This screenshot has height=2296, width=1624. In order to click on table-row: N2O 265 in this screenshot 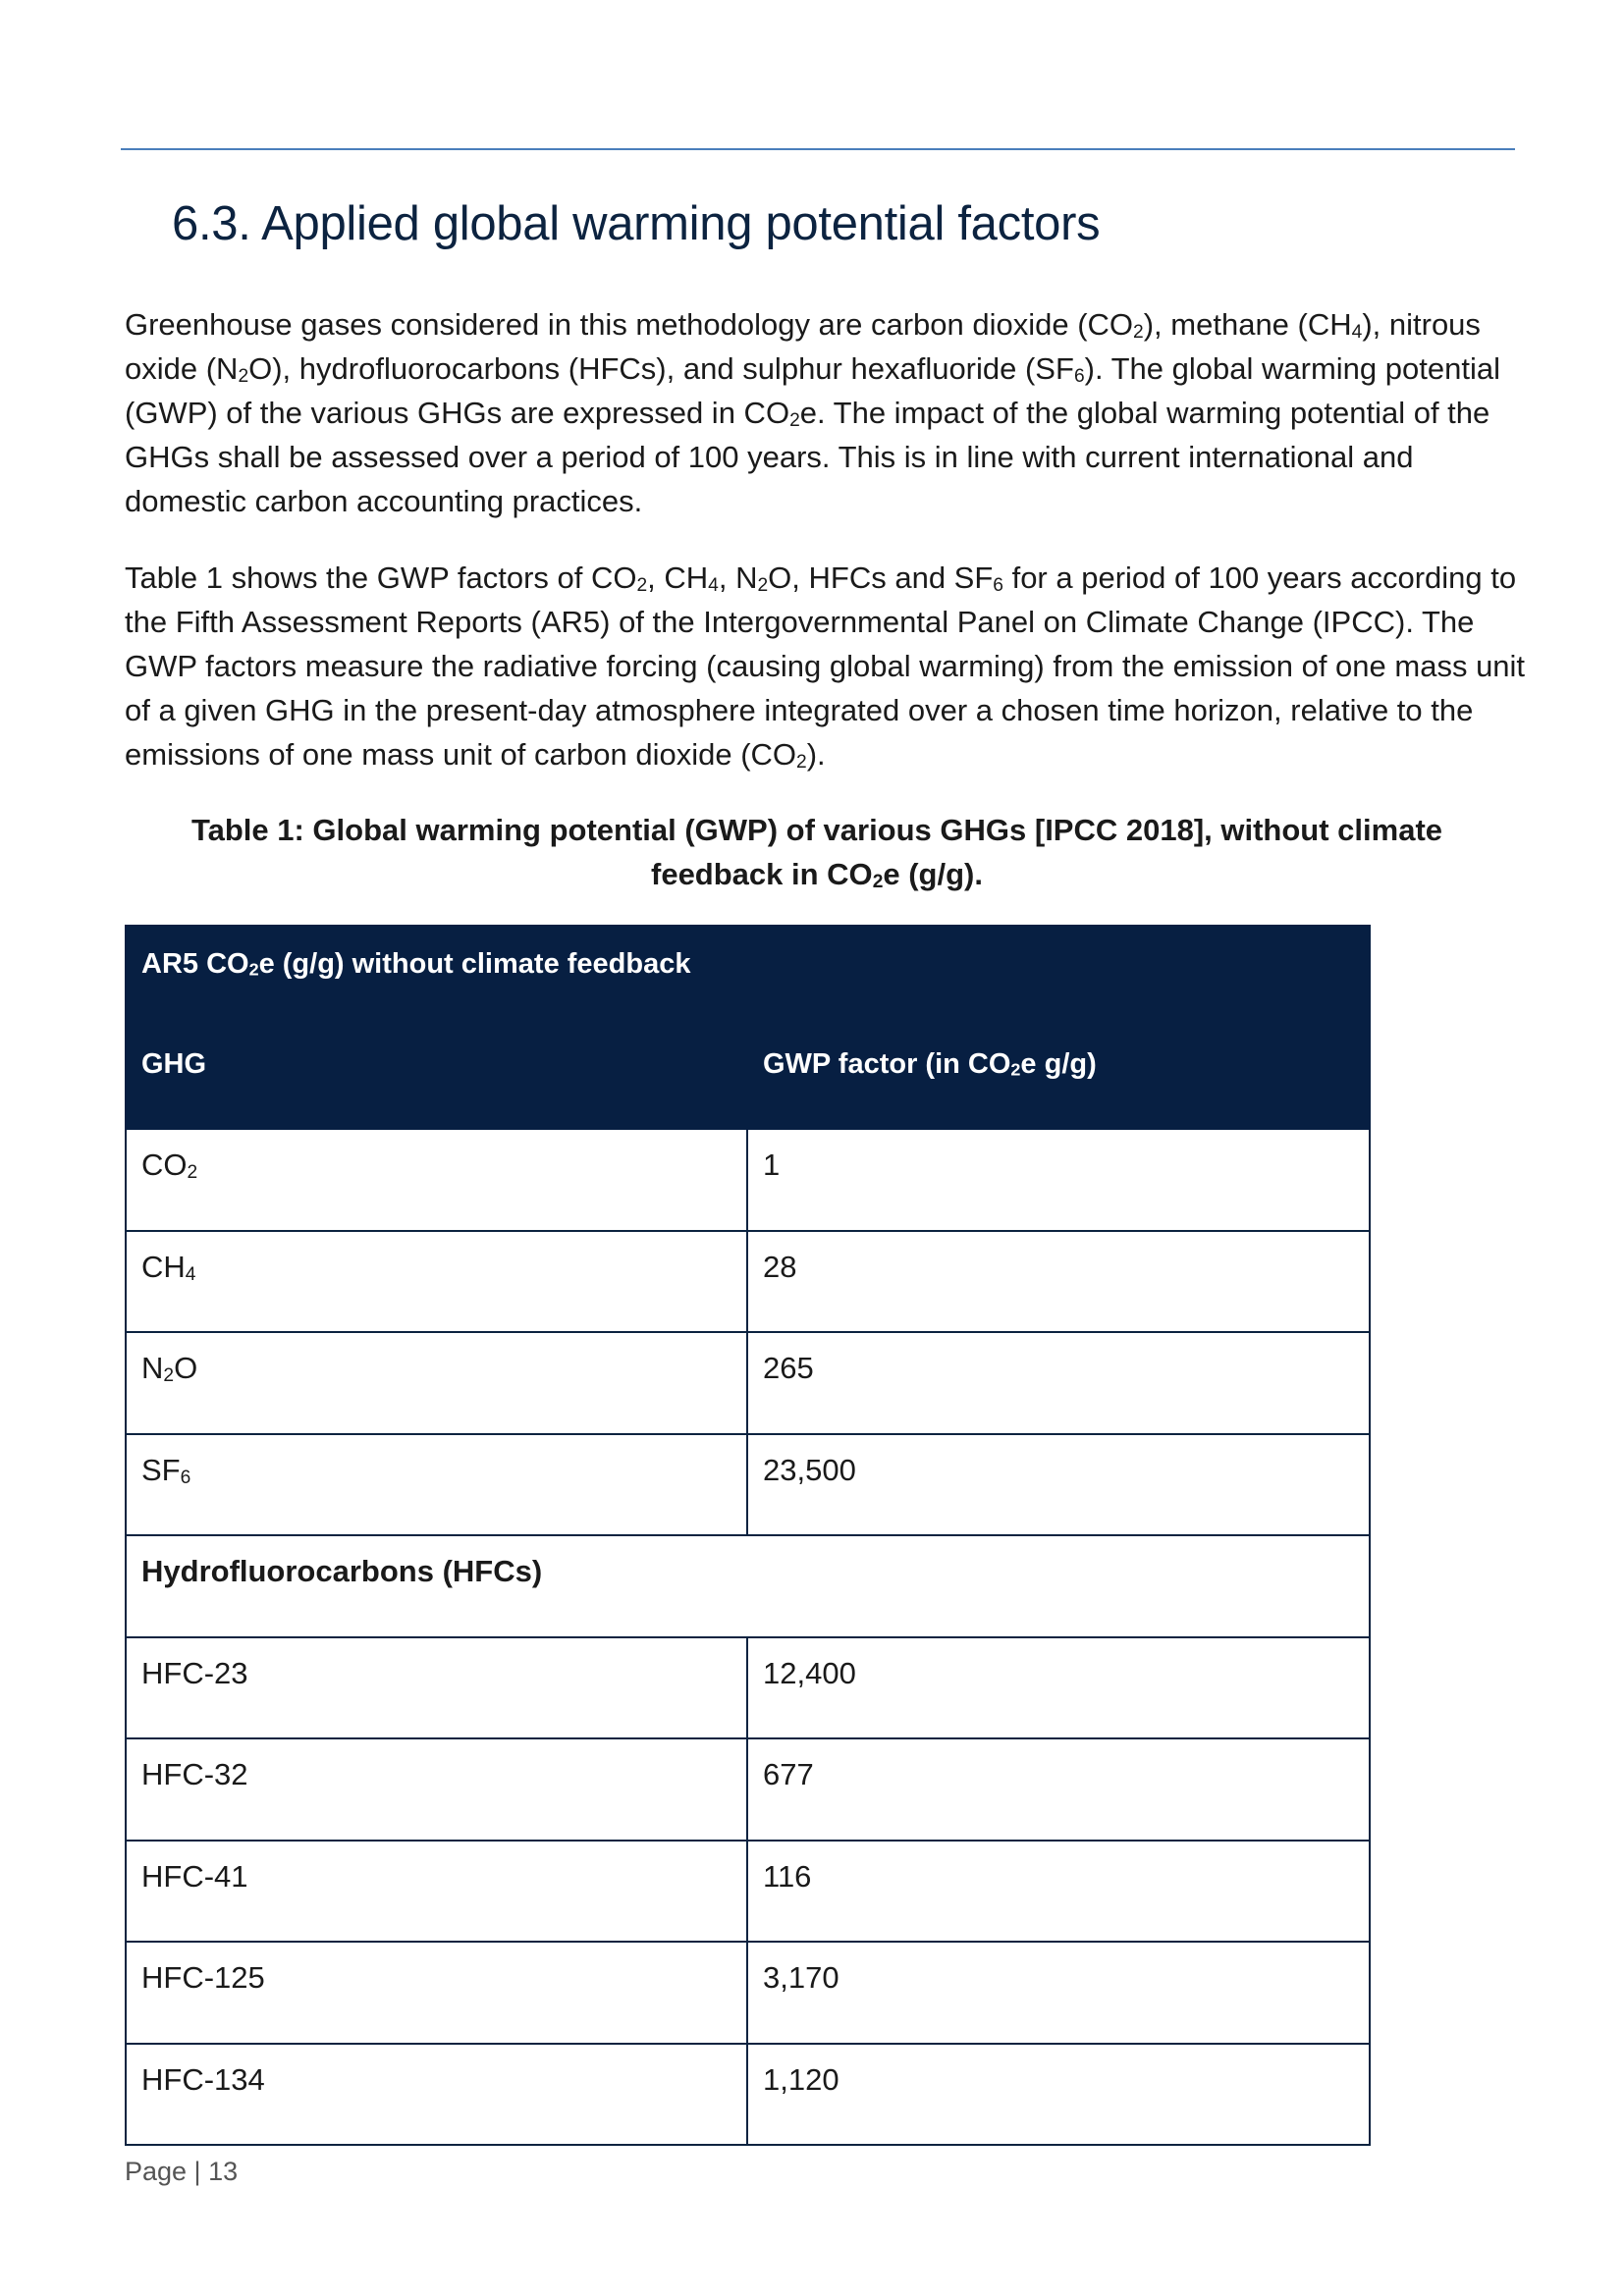, I will do `click(748, 1383)`.